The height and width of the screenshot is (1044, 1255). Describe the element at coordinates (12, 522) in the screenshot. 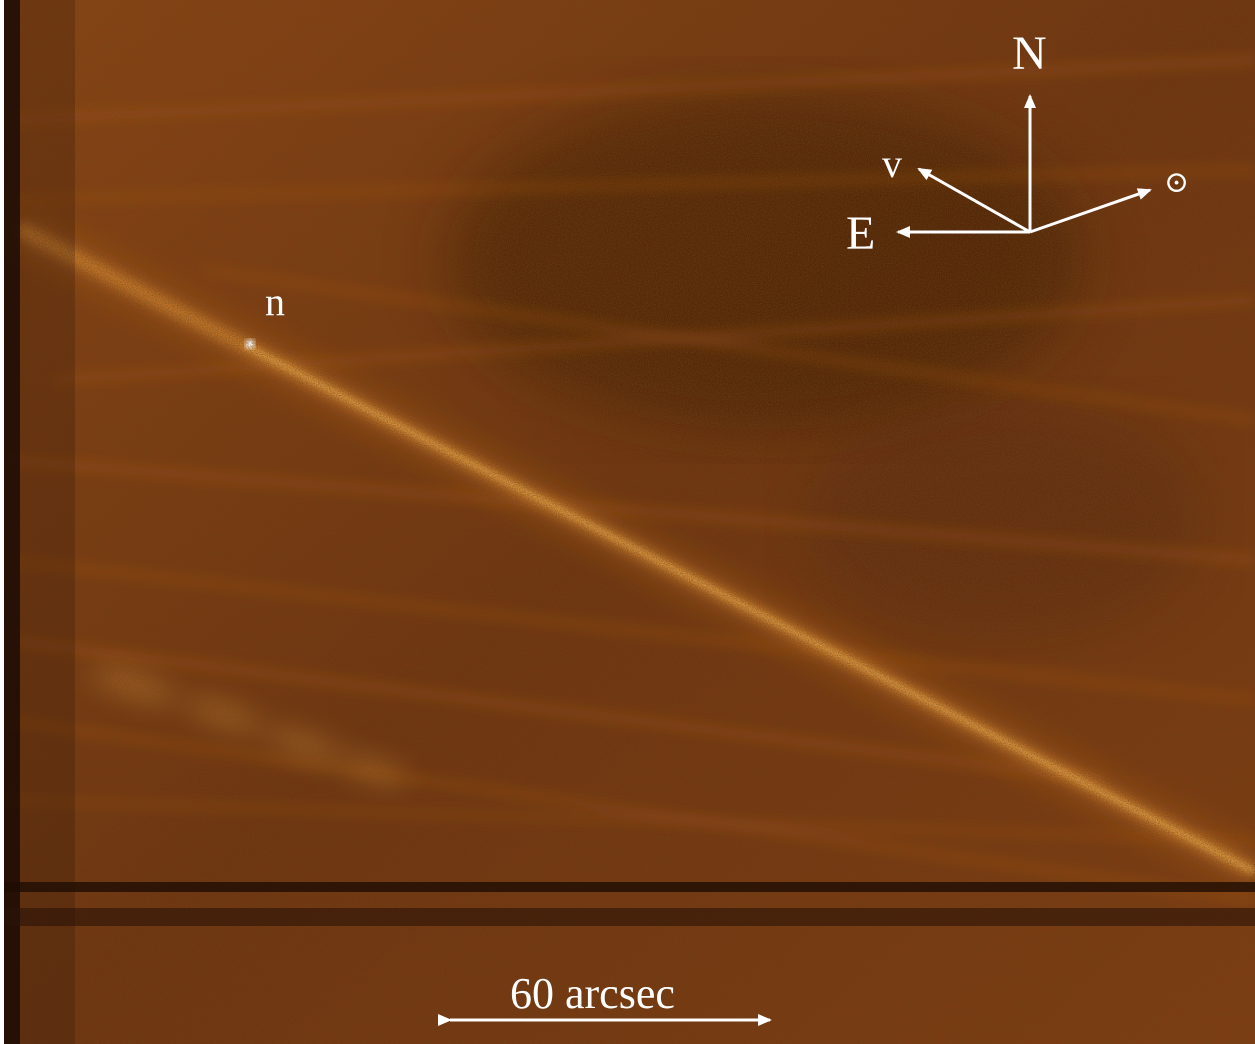

I see `dark-column` at that location.